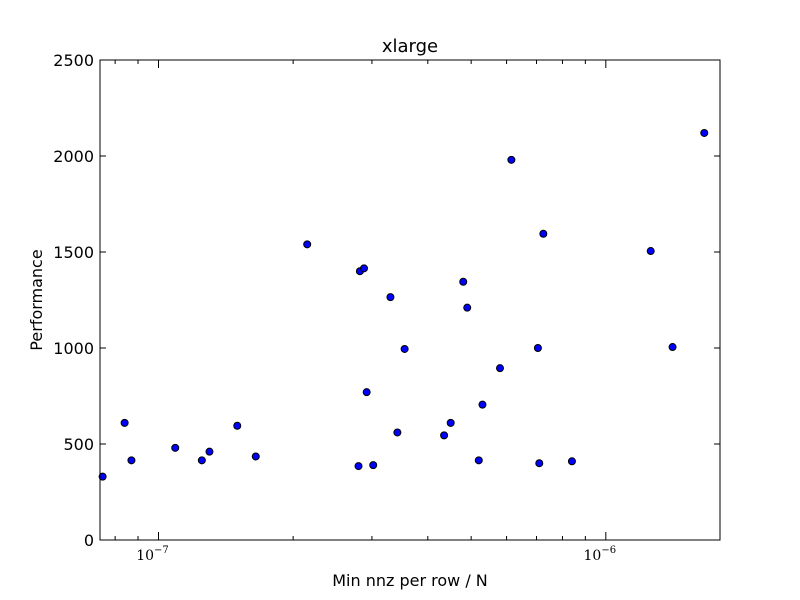  Describe the element at coordinates (89, 540) in the screenshot. I see `y-tick-label: 0` at that location.